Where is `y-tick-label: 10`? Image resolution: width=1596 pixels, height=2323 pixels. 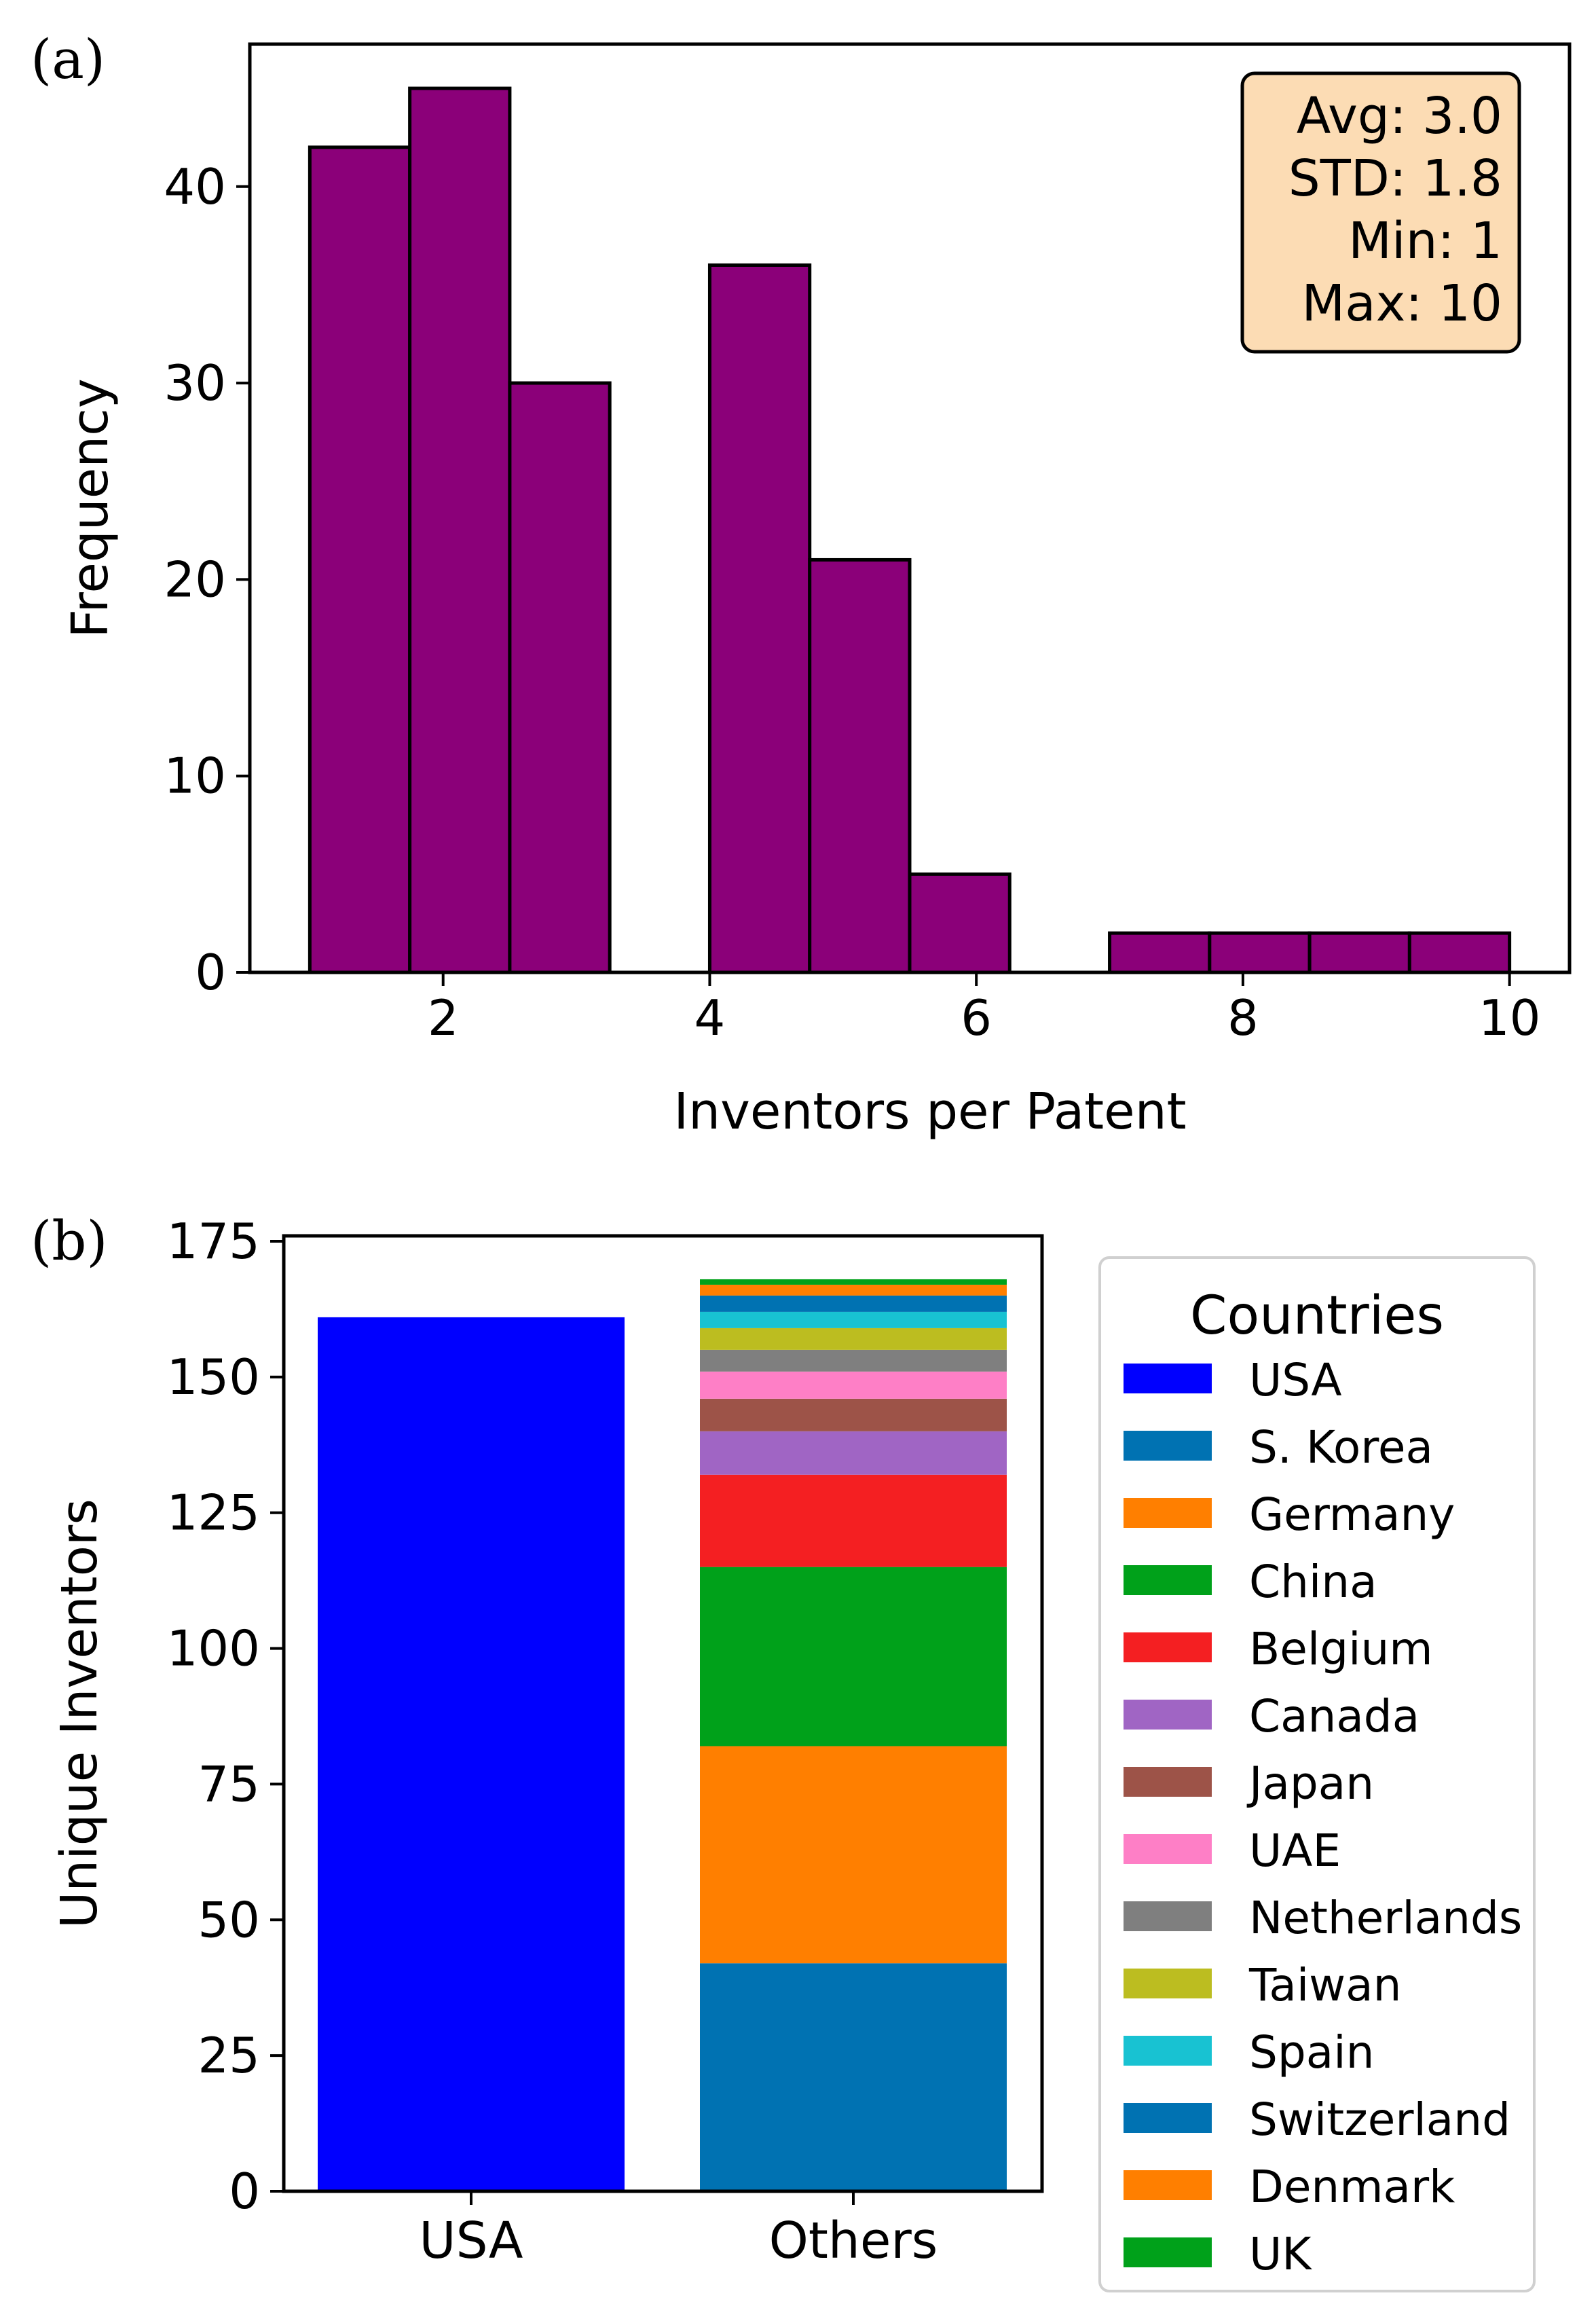 y-tick-label: 10 is located at coordinates (195, 776).